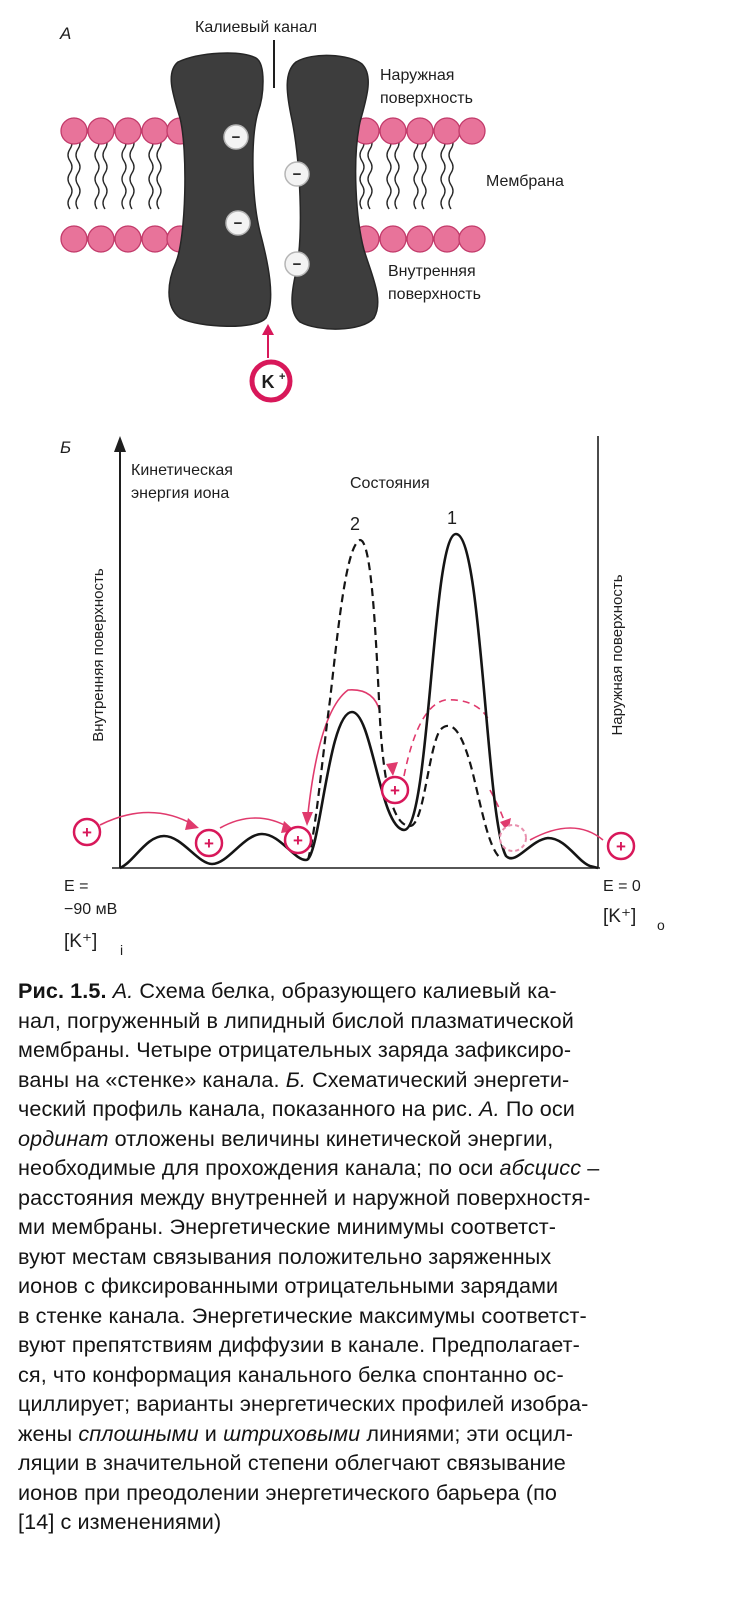 This screenshot has width=748, height=1600. What do you see at coordinates (266, 200) in the screenshot?
I see `fixed-negative-charges: − − − −` at bounding box center [266, 200].